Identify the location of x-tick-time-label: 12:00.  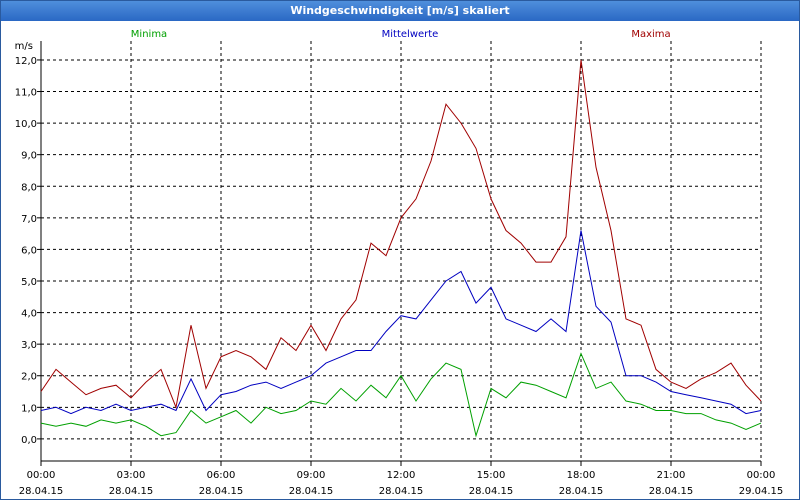
(401, 475).